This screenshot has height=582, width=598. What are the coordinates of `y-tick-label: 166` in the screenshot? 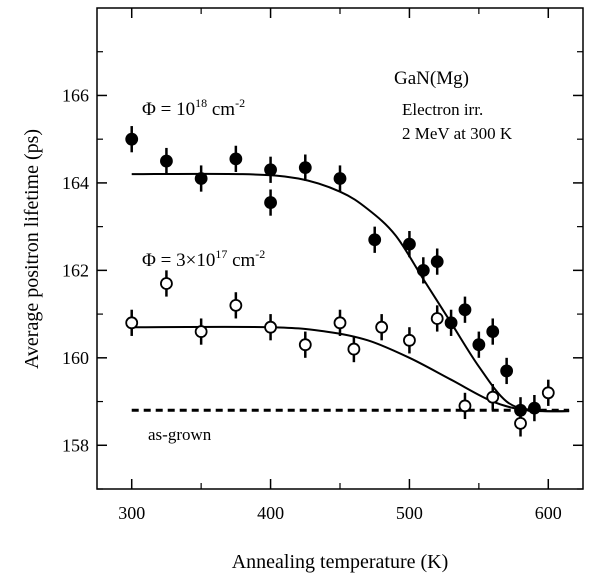 It's located at (75, 95).